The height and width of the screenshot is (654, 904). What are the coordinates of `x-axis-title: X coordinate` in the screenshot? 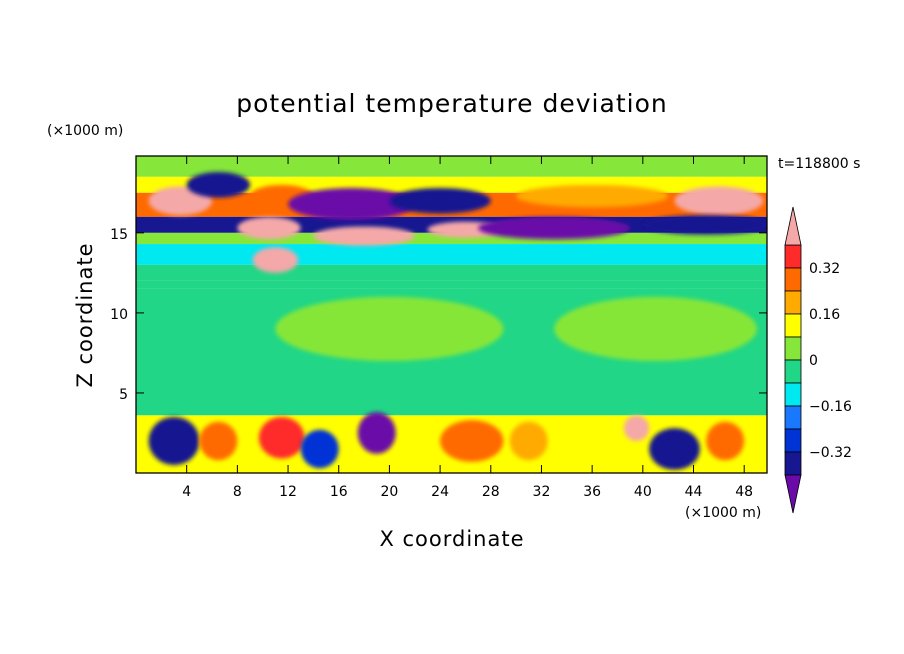 It's located at (451, 539).